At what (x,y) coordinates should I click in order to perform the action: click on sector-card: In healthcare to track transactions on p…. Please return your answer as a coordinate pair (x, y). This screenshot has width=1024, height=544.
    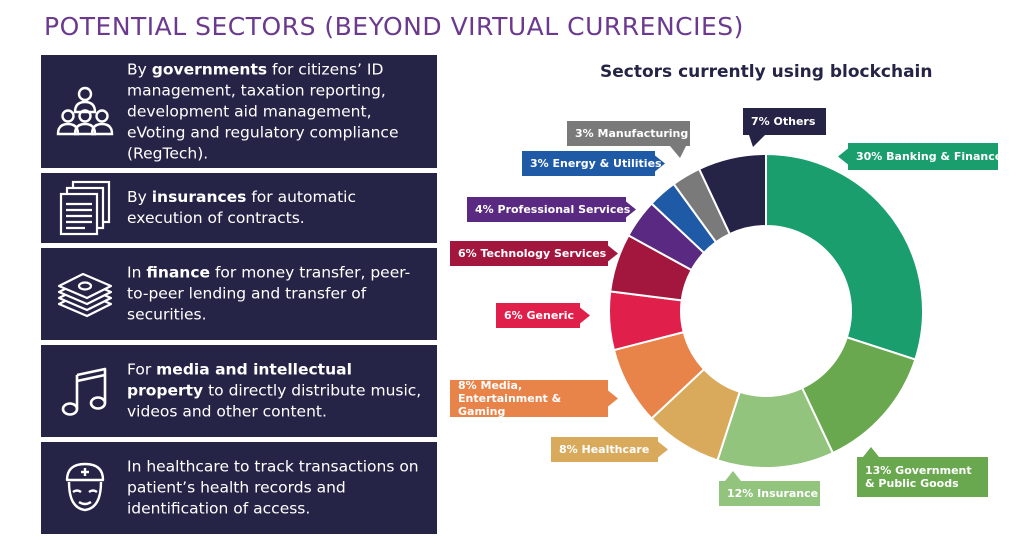
    Looking at the image, I should click on (239, 488).